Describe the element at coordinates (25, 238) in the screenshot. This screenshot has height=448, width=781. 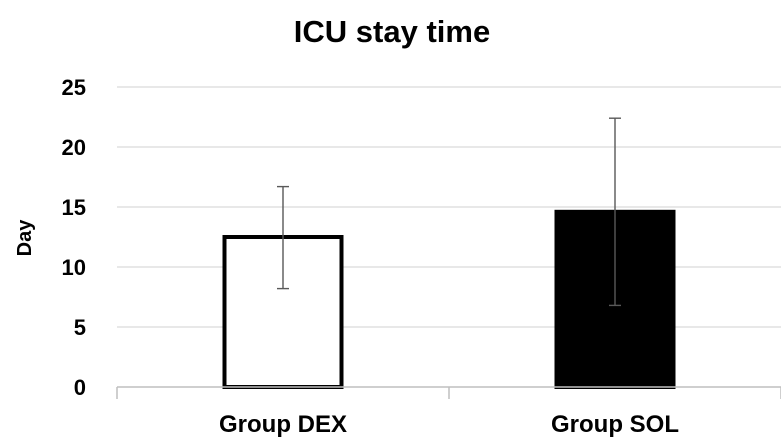
I see `y-axis-label: Day` at that location.